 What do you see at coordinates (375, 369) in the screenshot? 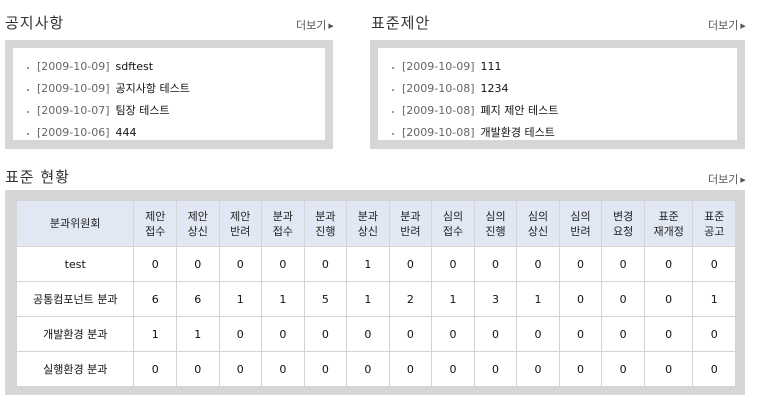
I see `table-row: 실행환경 분과 0 0 0 0 0 0 0 0 0 0 0 0 0 0` at bounding box center [375, 369].